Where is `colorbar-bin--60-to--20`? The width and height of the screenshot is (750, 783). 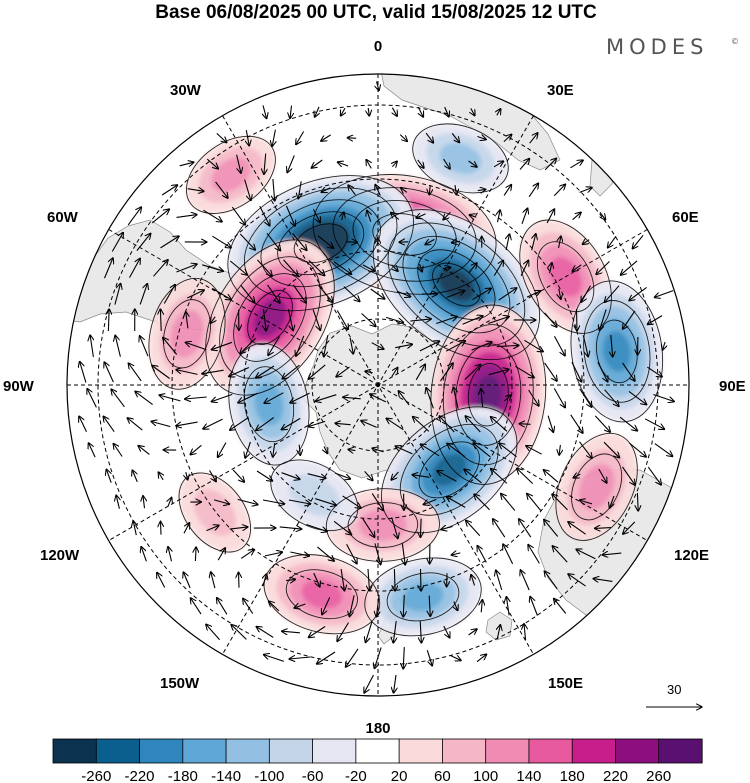 colorbar-bin--60-to--20 is located at coordinates (334, 751).